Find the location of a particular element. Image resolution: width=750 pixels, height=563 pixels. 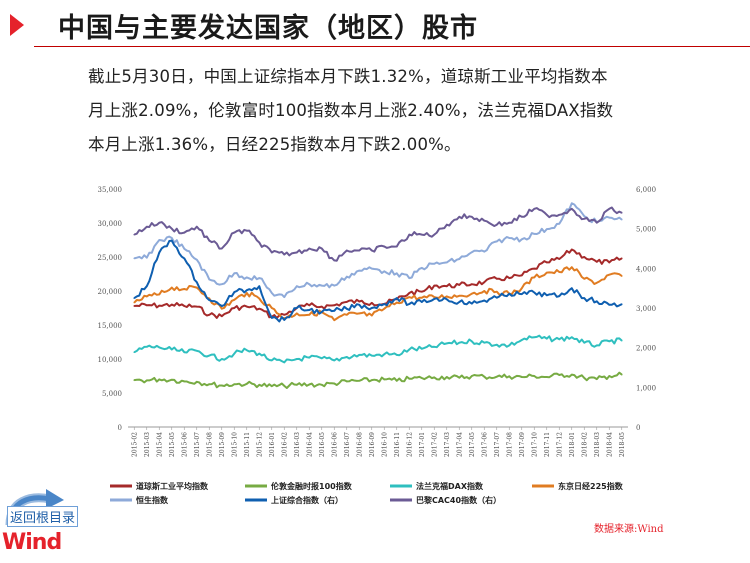

x-tick-label: 2016-02 is located at coordinates (284, 444).